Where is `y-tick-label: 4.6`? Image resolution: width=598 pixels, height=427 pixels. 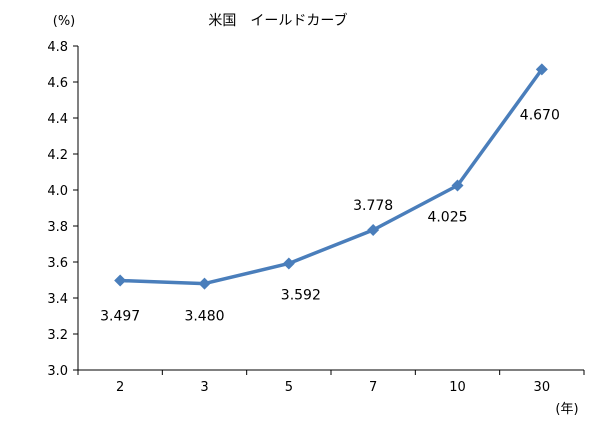
y-tick-label: 4.6 is located at coordinates (57, 83).